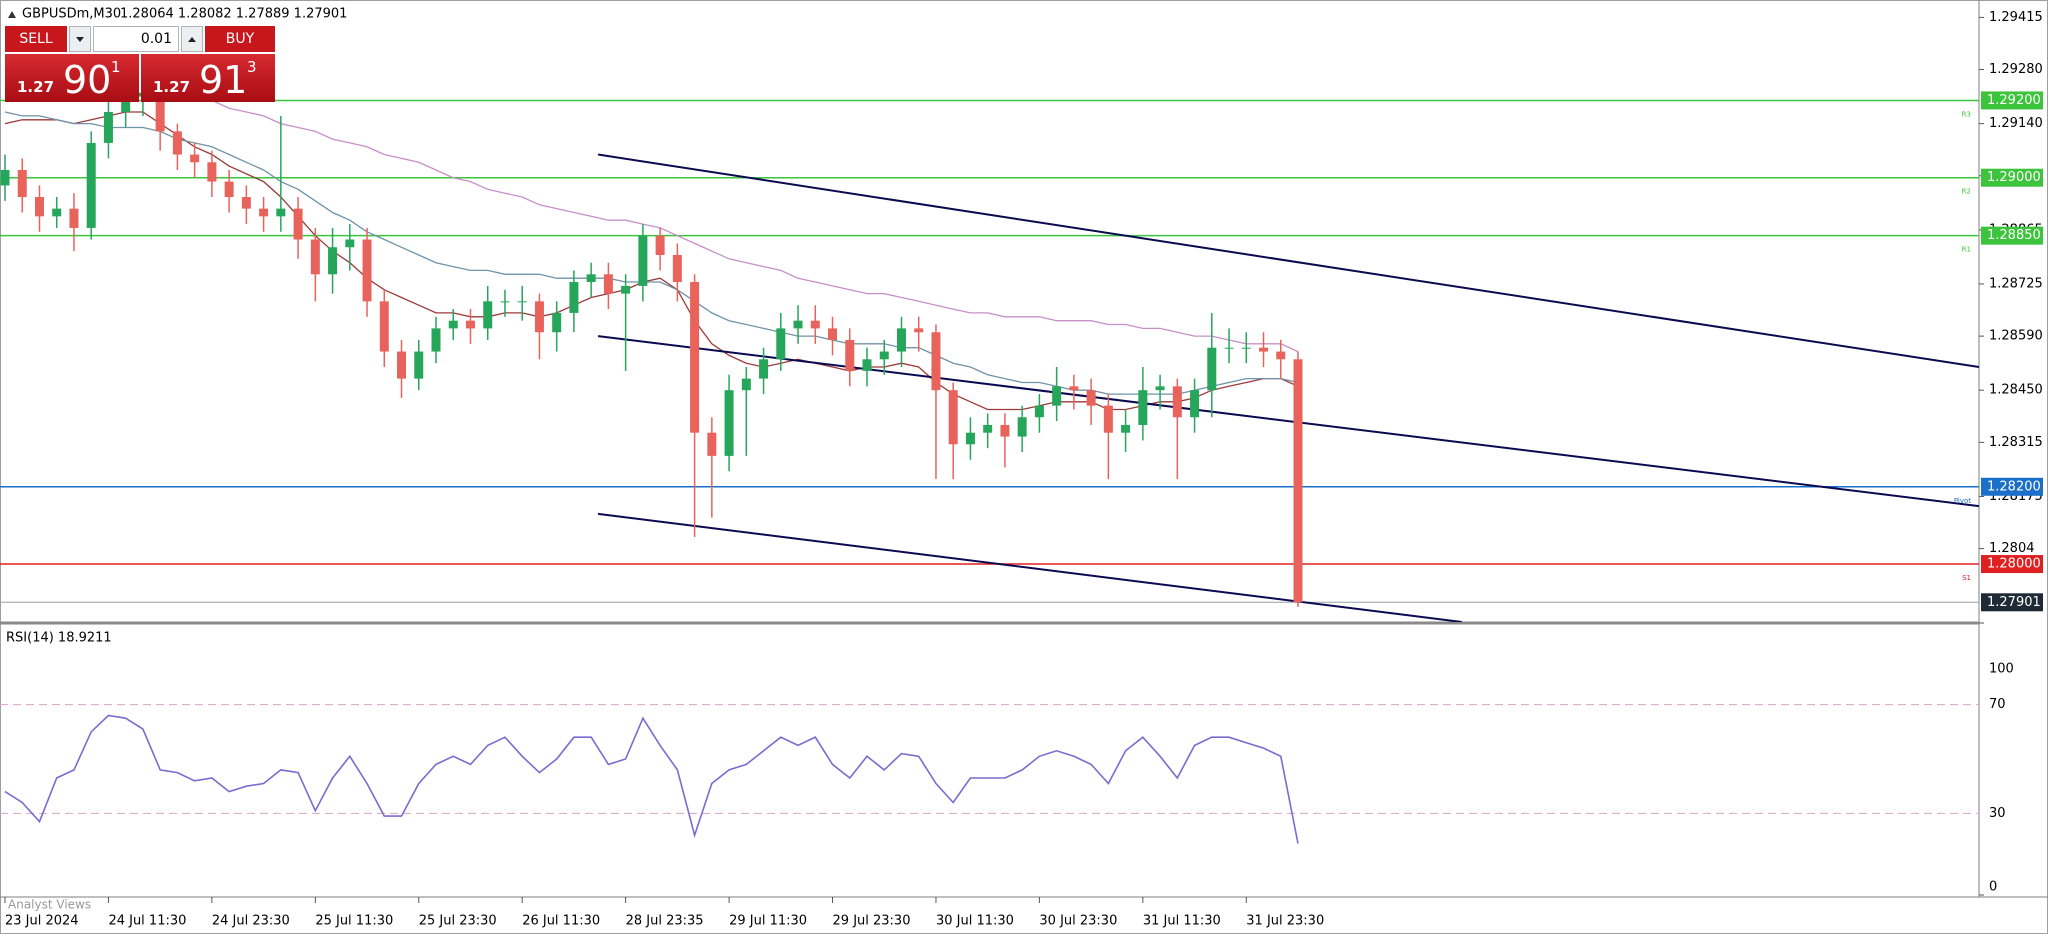 The height and width of the screenshot is (934, 2048). What do you see at coordinates (2016, 17) in the screenshot?
I see `y-tick-label: 1.29415` at bounding box center [2016, 17].